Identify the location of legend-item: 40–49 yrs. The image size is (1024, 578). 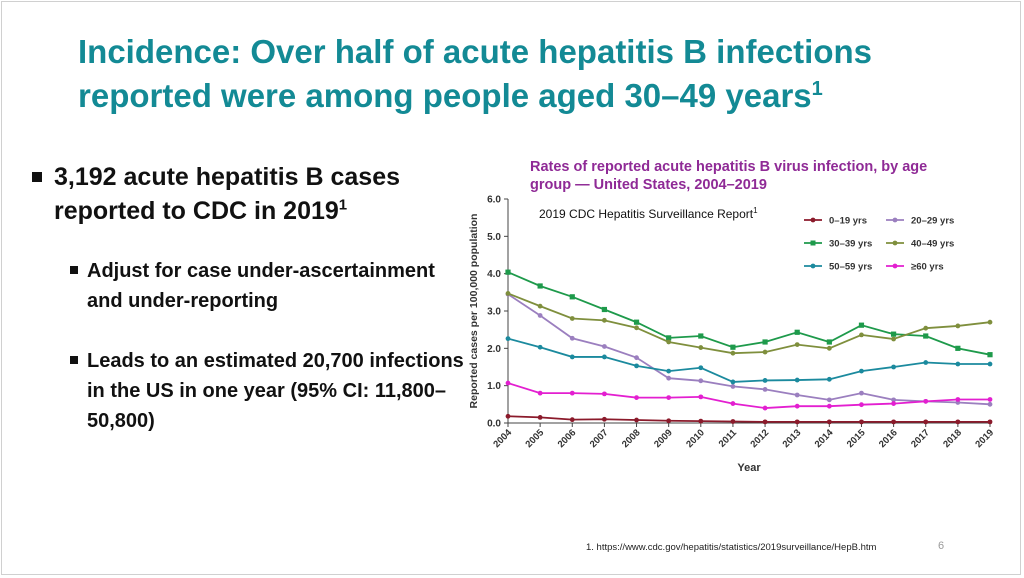
(920, 244).